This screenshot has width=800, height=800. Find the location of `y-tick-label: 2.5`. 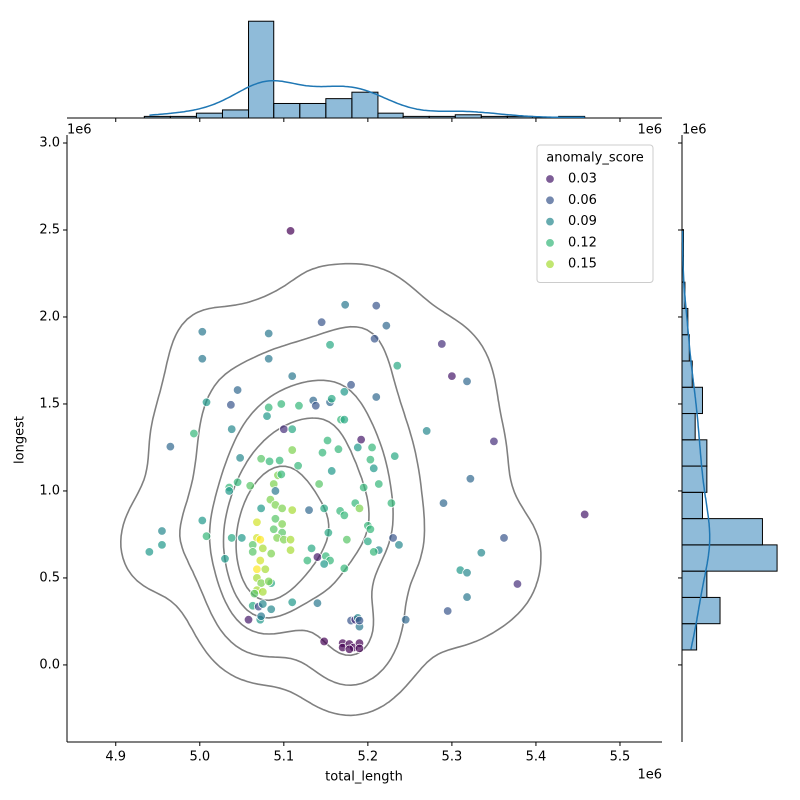

y-tick-label: 2.5 is located at coordinates (49, 229).